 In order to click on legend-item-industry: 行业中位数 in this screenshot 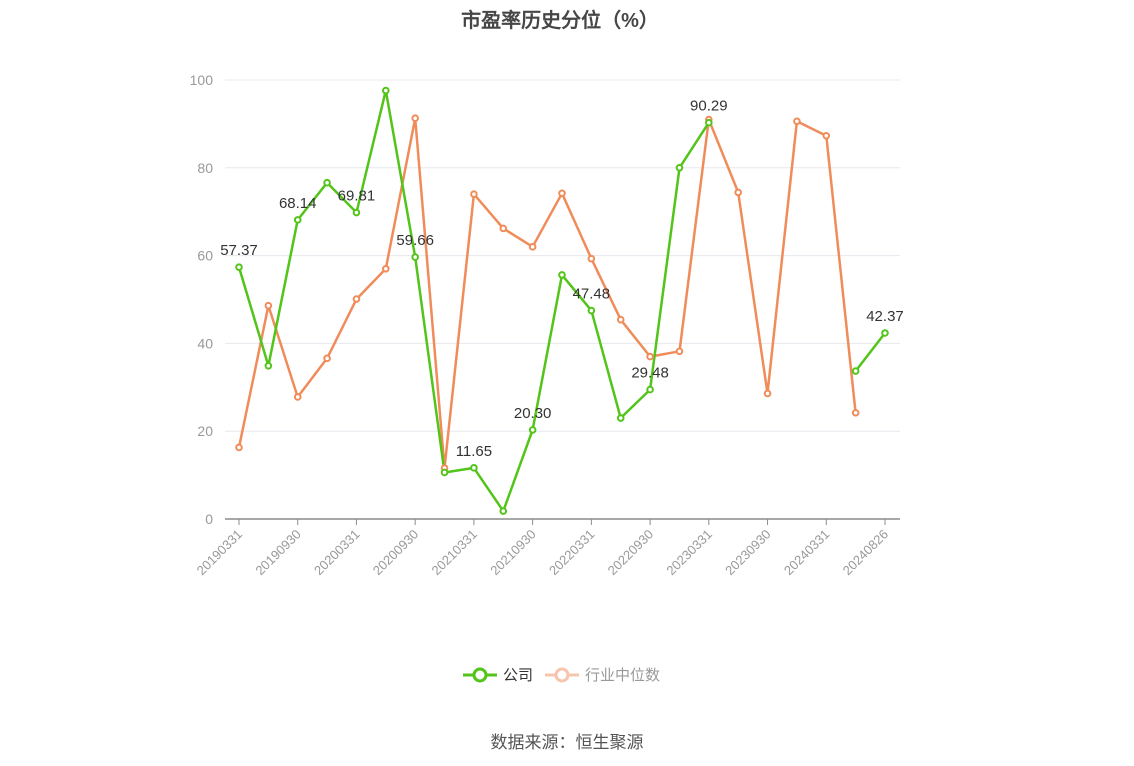, I will do `click(602, 674)`.